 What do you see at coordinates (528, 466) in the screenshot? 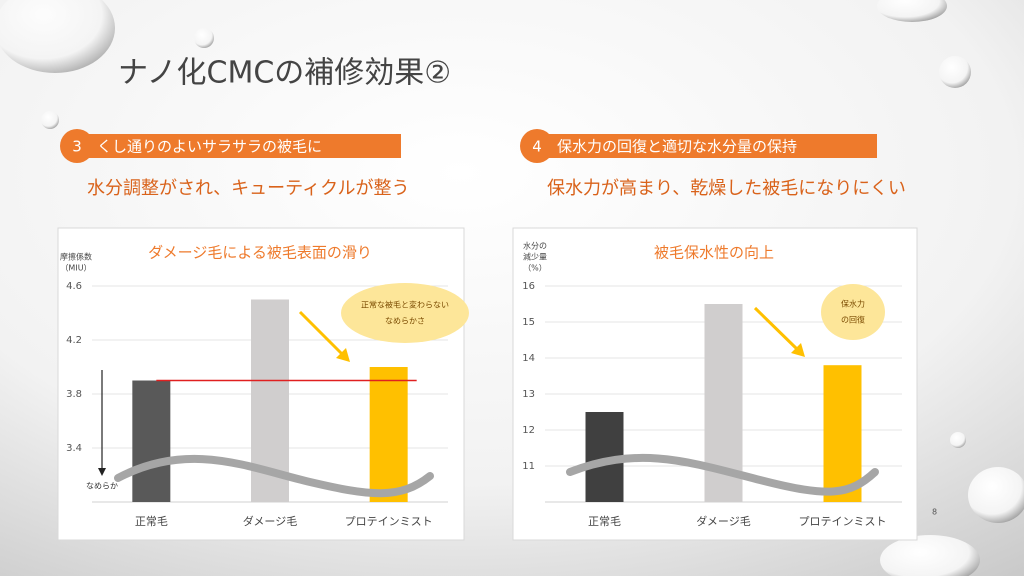
I see `y-tick-label: 11` at bounding box center [528, 466].